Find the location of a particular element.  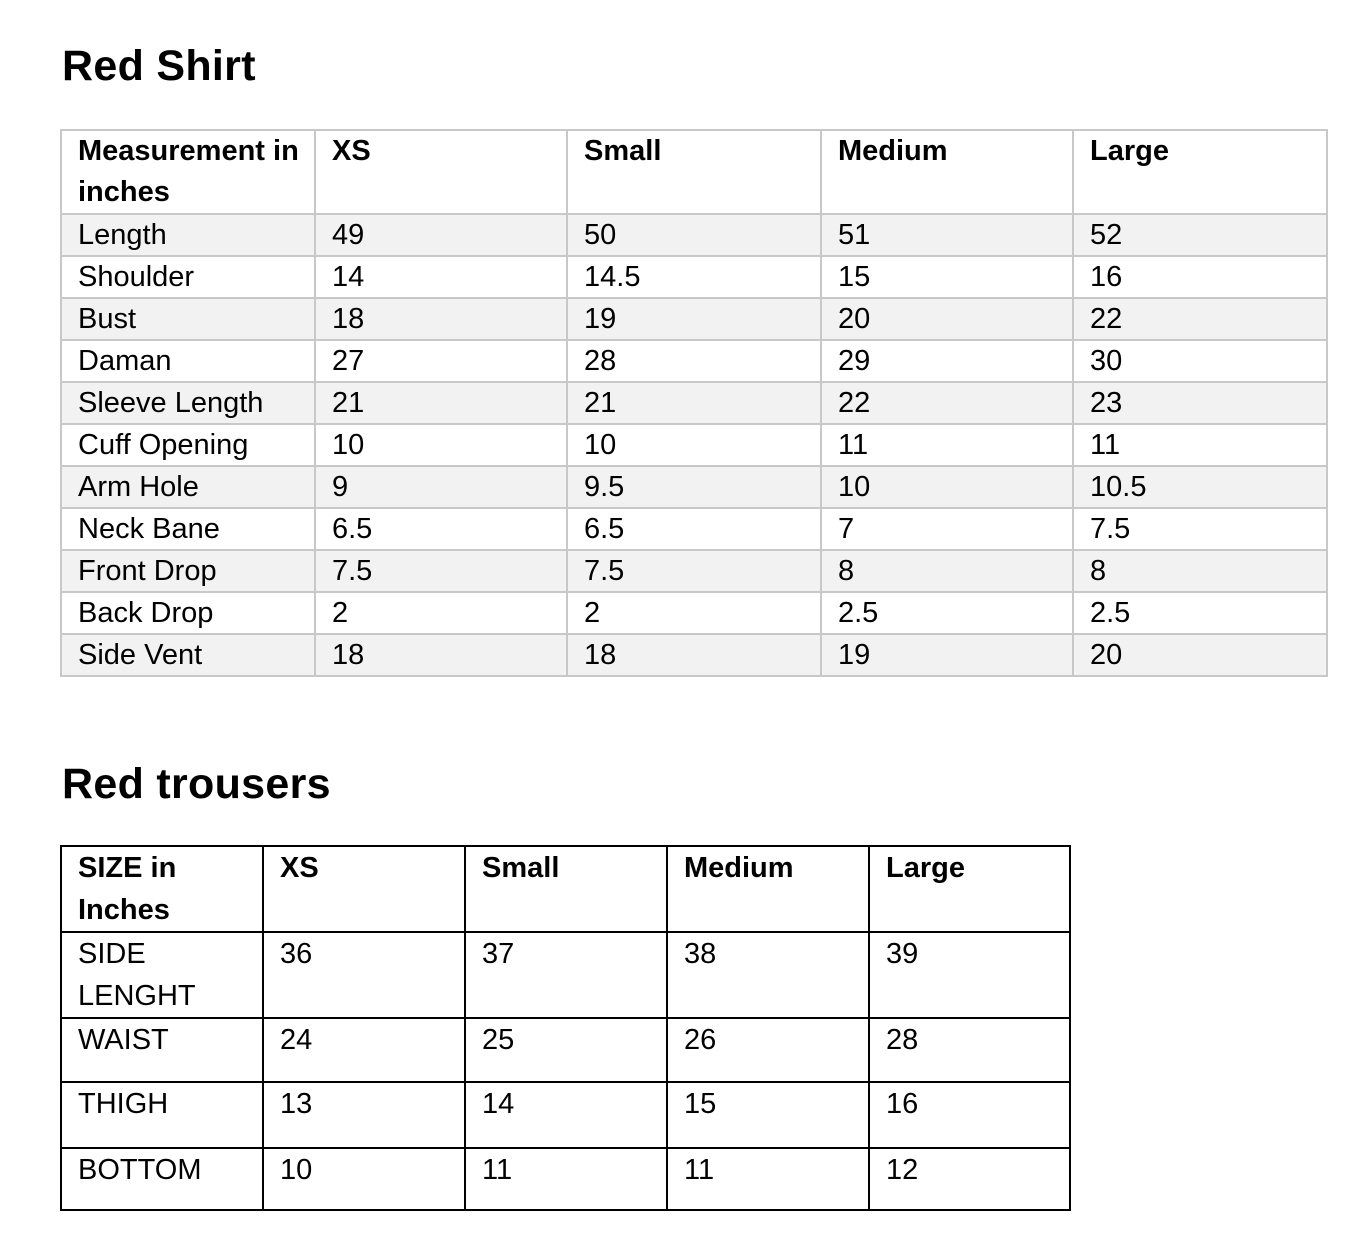

row-label: Back Drop is located at coordinates (188, 613).